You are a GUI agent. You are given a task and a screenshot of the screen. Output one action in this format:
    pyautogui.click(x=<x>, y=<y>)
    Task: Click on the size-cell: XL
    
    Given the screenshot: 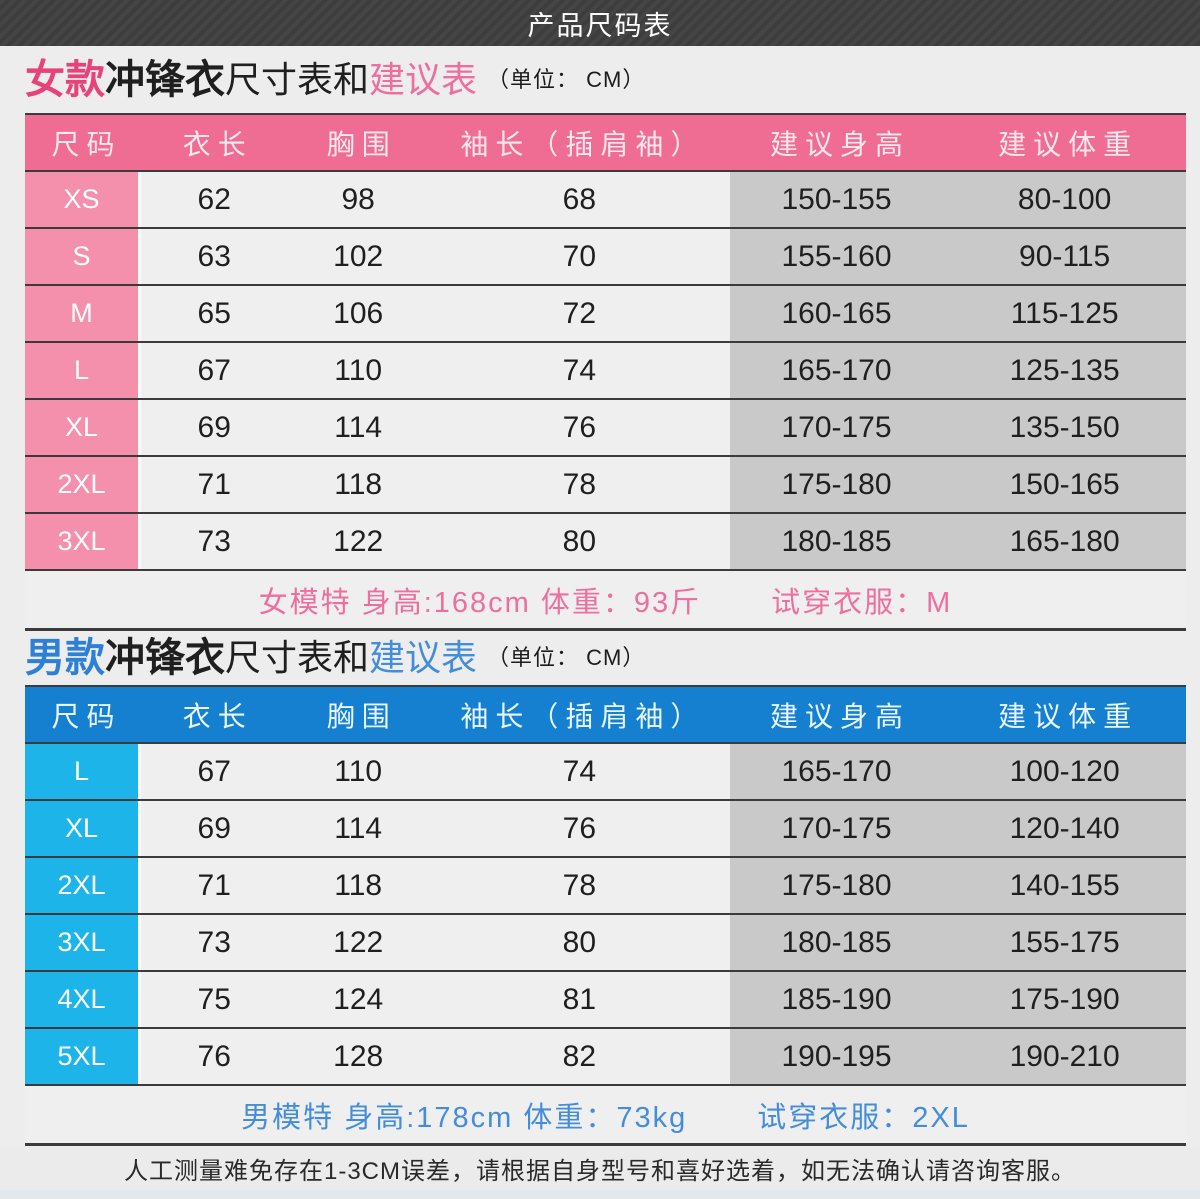 What is the action you would take?
    pyautogui.click(x=83, y=828)
    